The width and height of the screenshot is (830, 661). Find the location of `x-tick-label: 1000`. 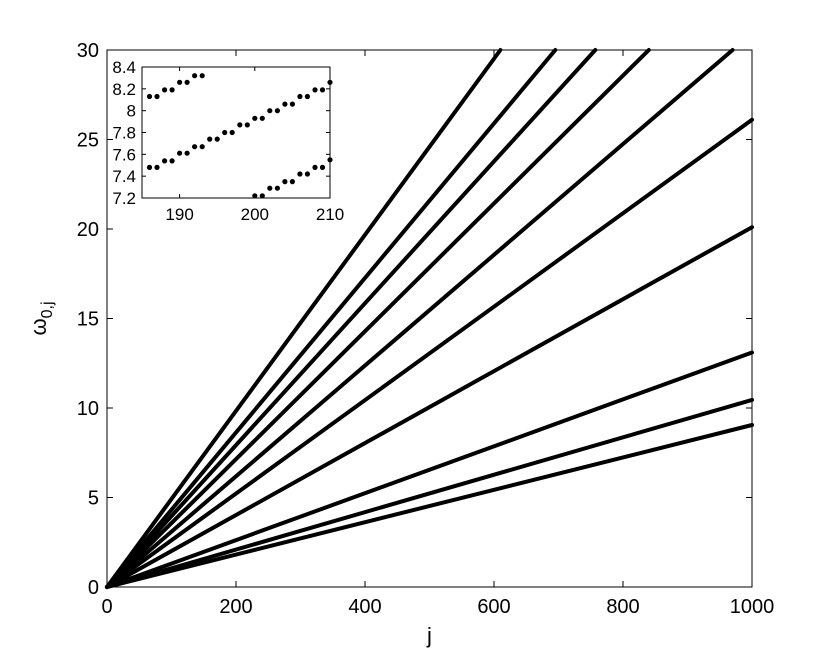

x-tick-label: 1000 is located at coordinates (752, 607).